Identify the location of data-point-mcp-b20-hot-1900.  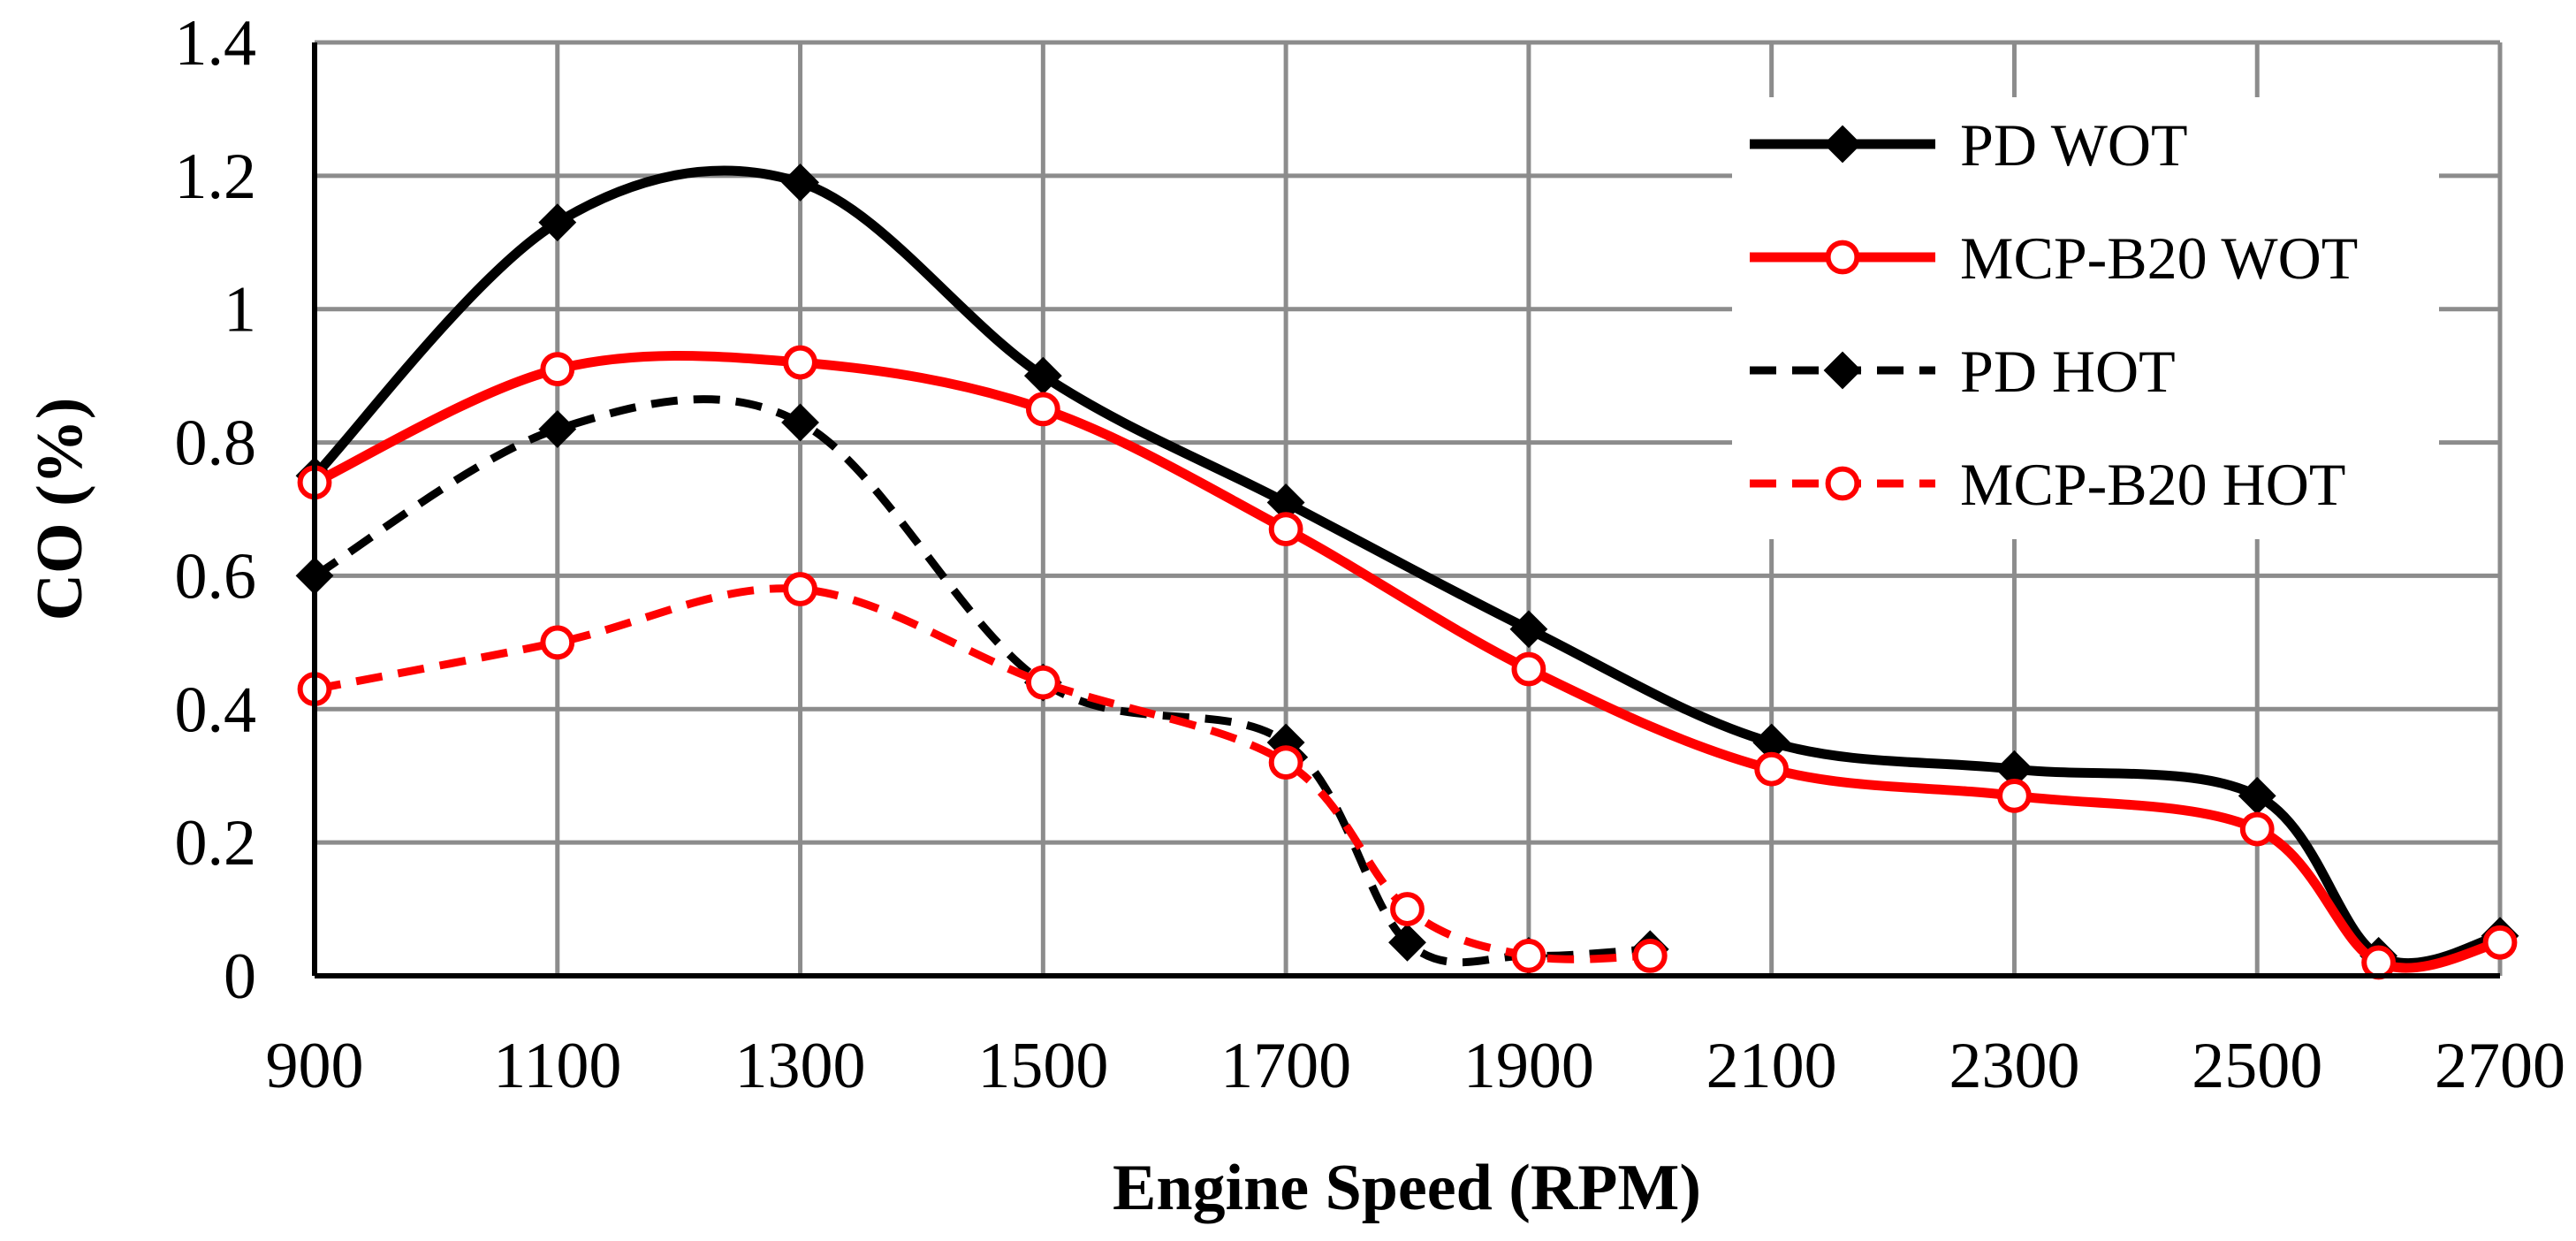
(1528, 956).